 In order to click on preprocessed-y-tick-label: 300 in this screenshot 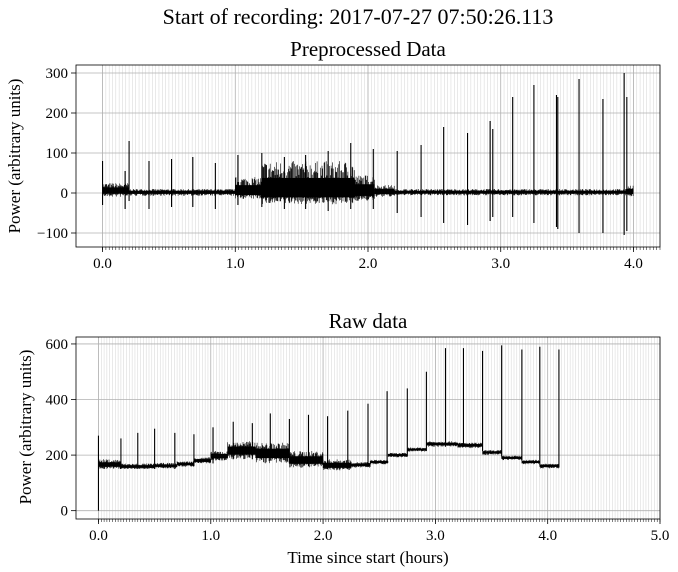, I will do `click(57, 74)`.